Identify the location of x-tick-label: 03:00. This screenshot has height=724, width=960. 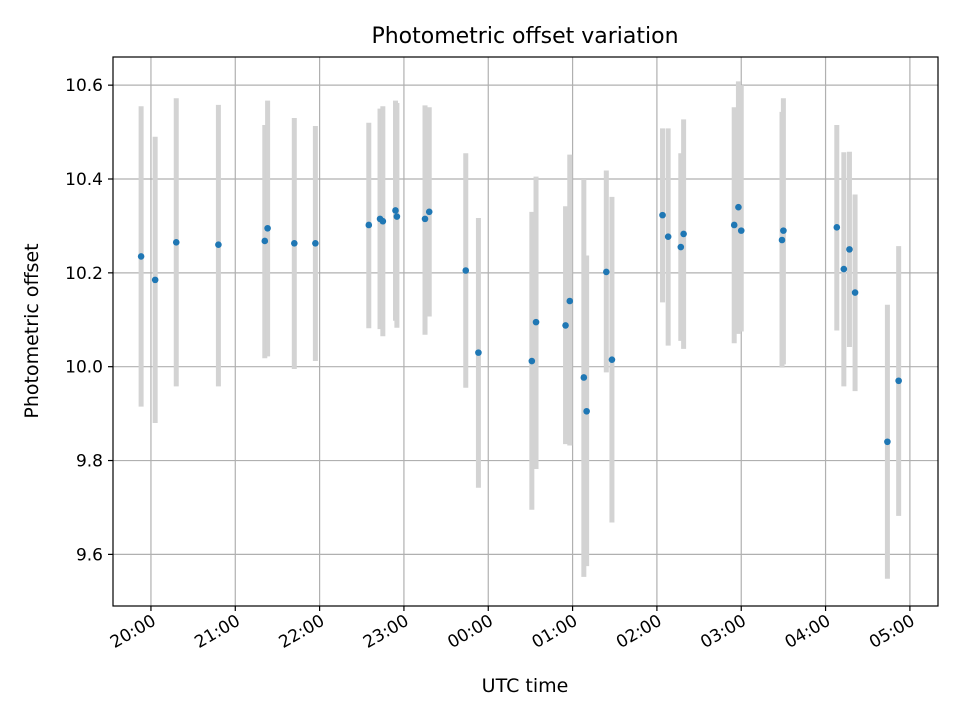
(723, 632).